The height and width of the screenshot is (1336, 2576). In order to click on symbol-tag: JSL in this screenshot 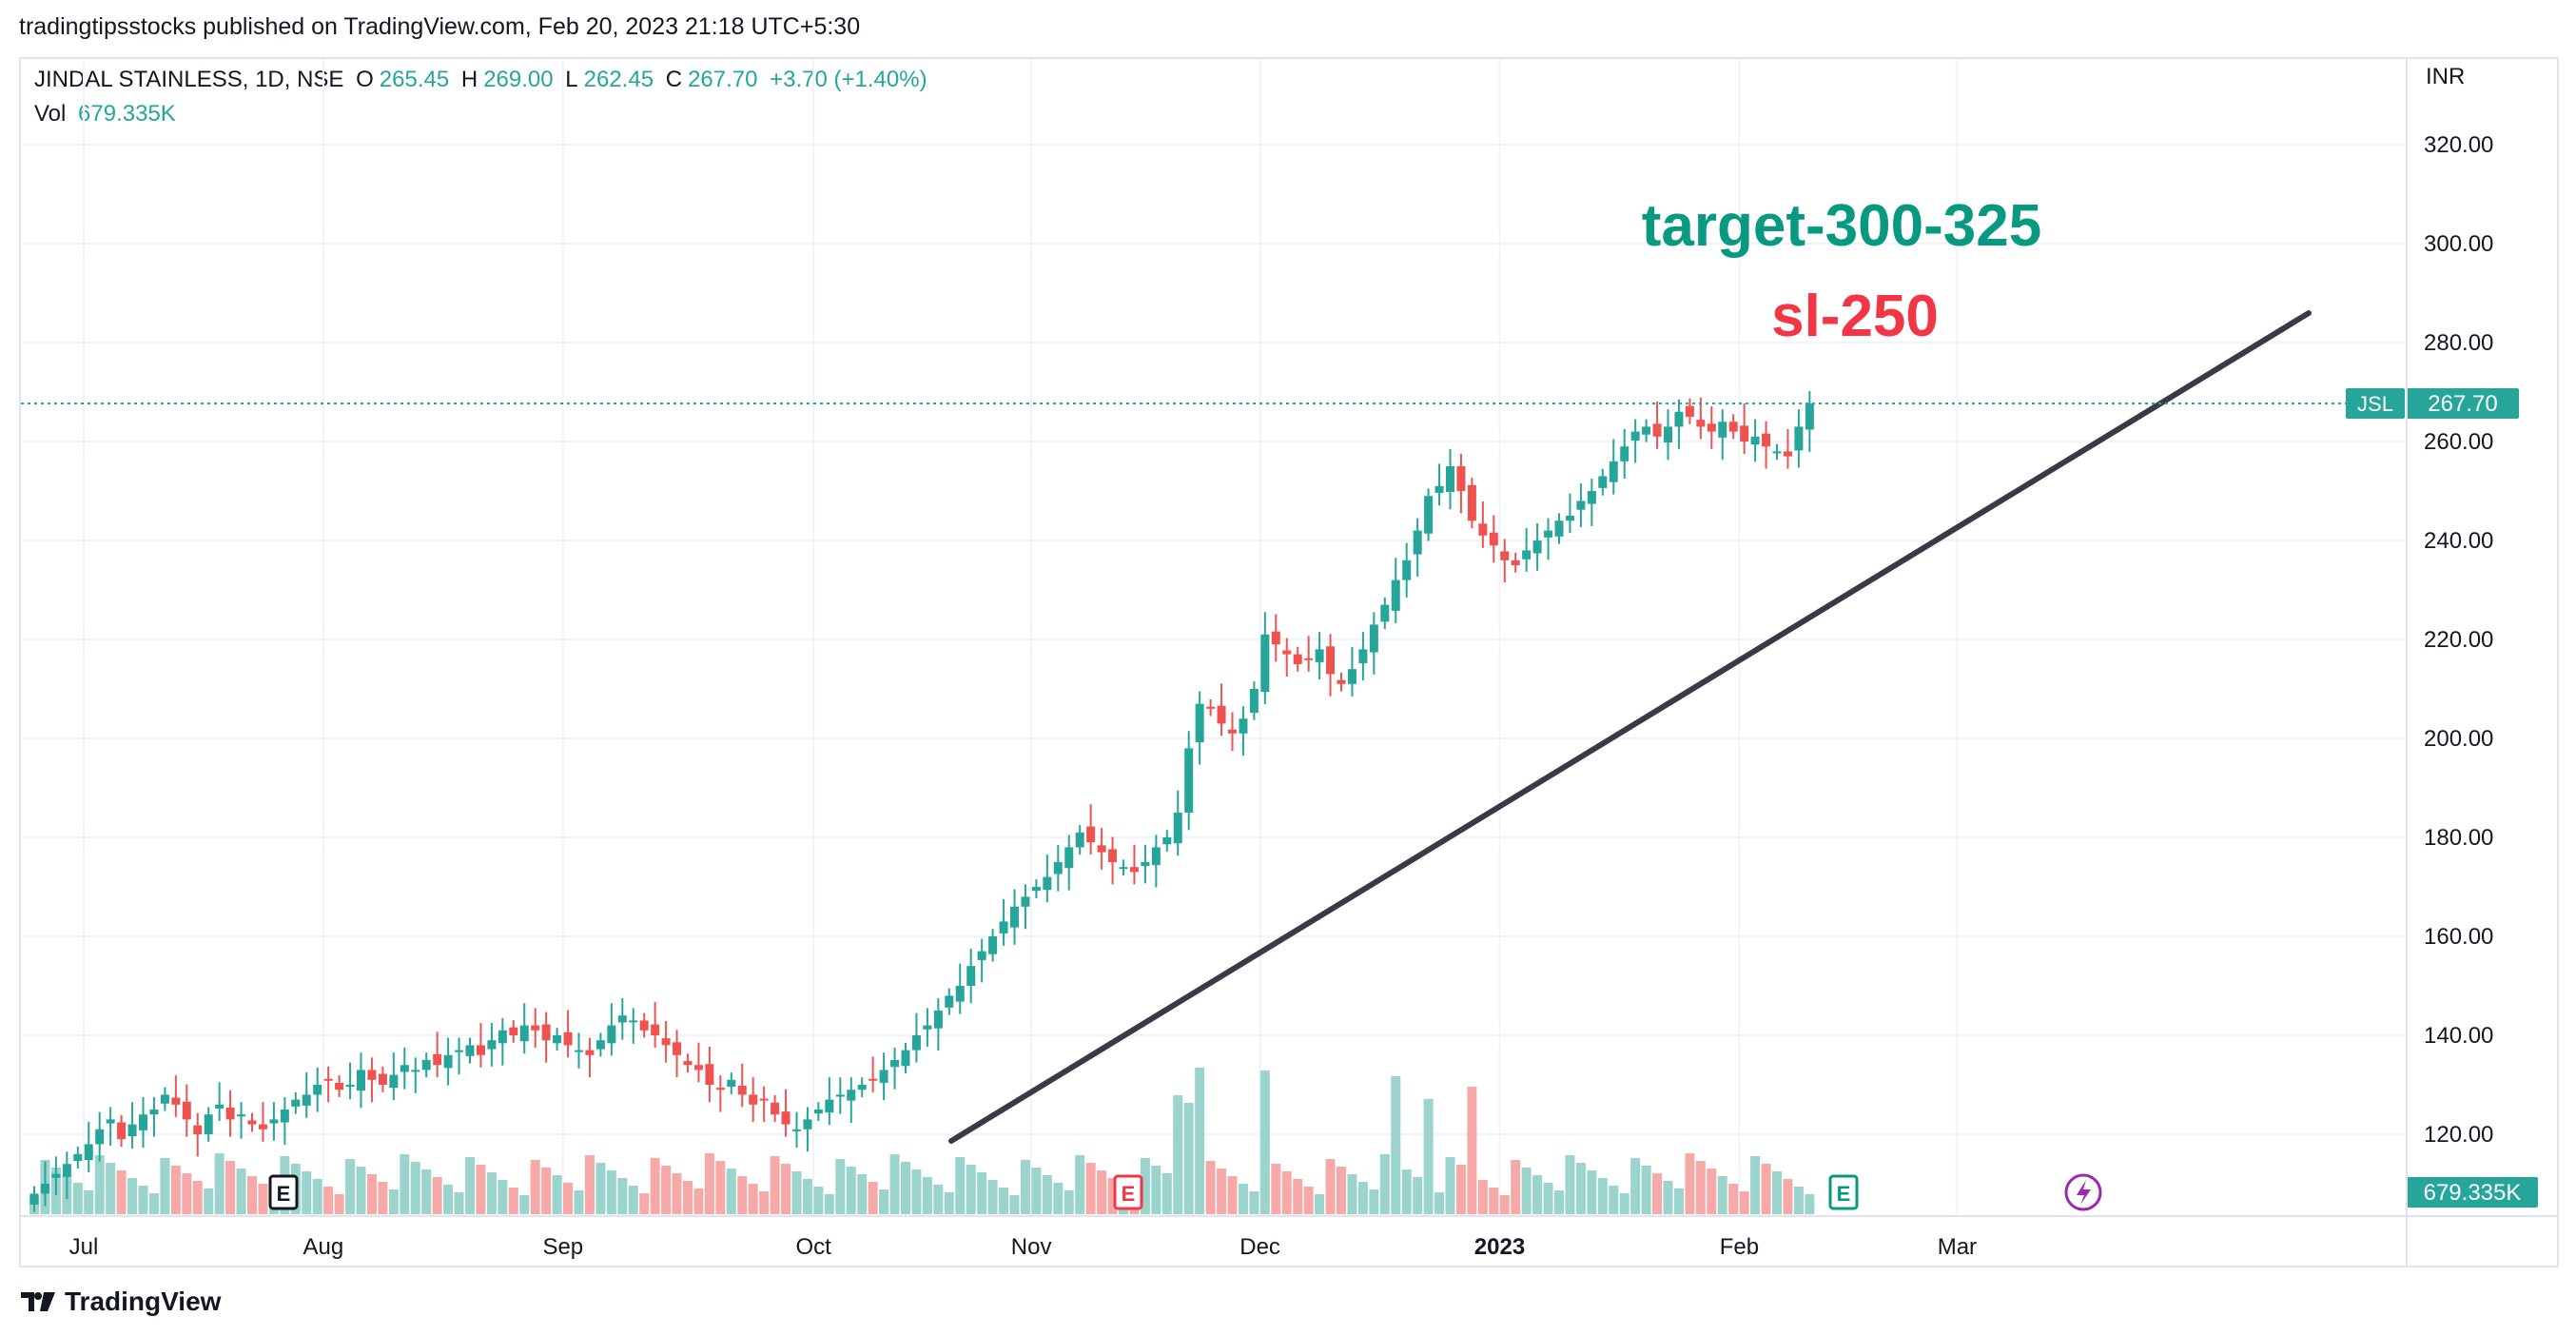, I will do `click(2375, 404)`.